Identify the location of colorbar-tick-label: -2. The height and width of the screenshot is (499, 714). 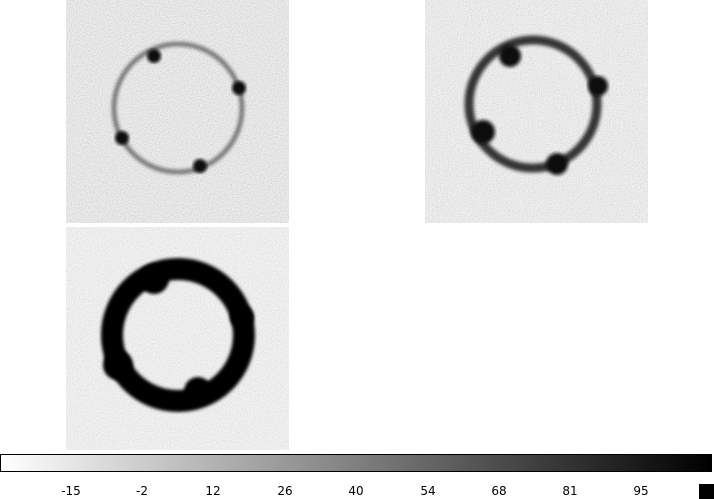
(142, 491).